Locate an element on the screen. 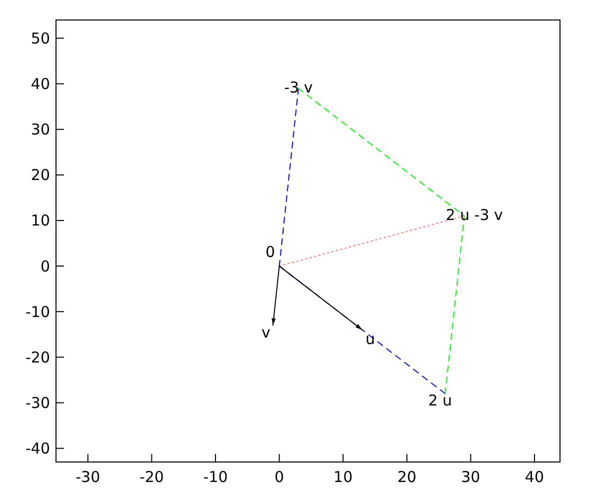 The image size is (600, 500). y-tick-label: 10 is located at coordinates (40, 221).